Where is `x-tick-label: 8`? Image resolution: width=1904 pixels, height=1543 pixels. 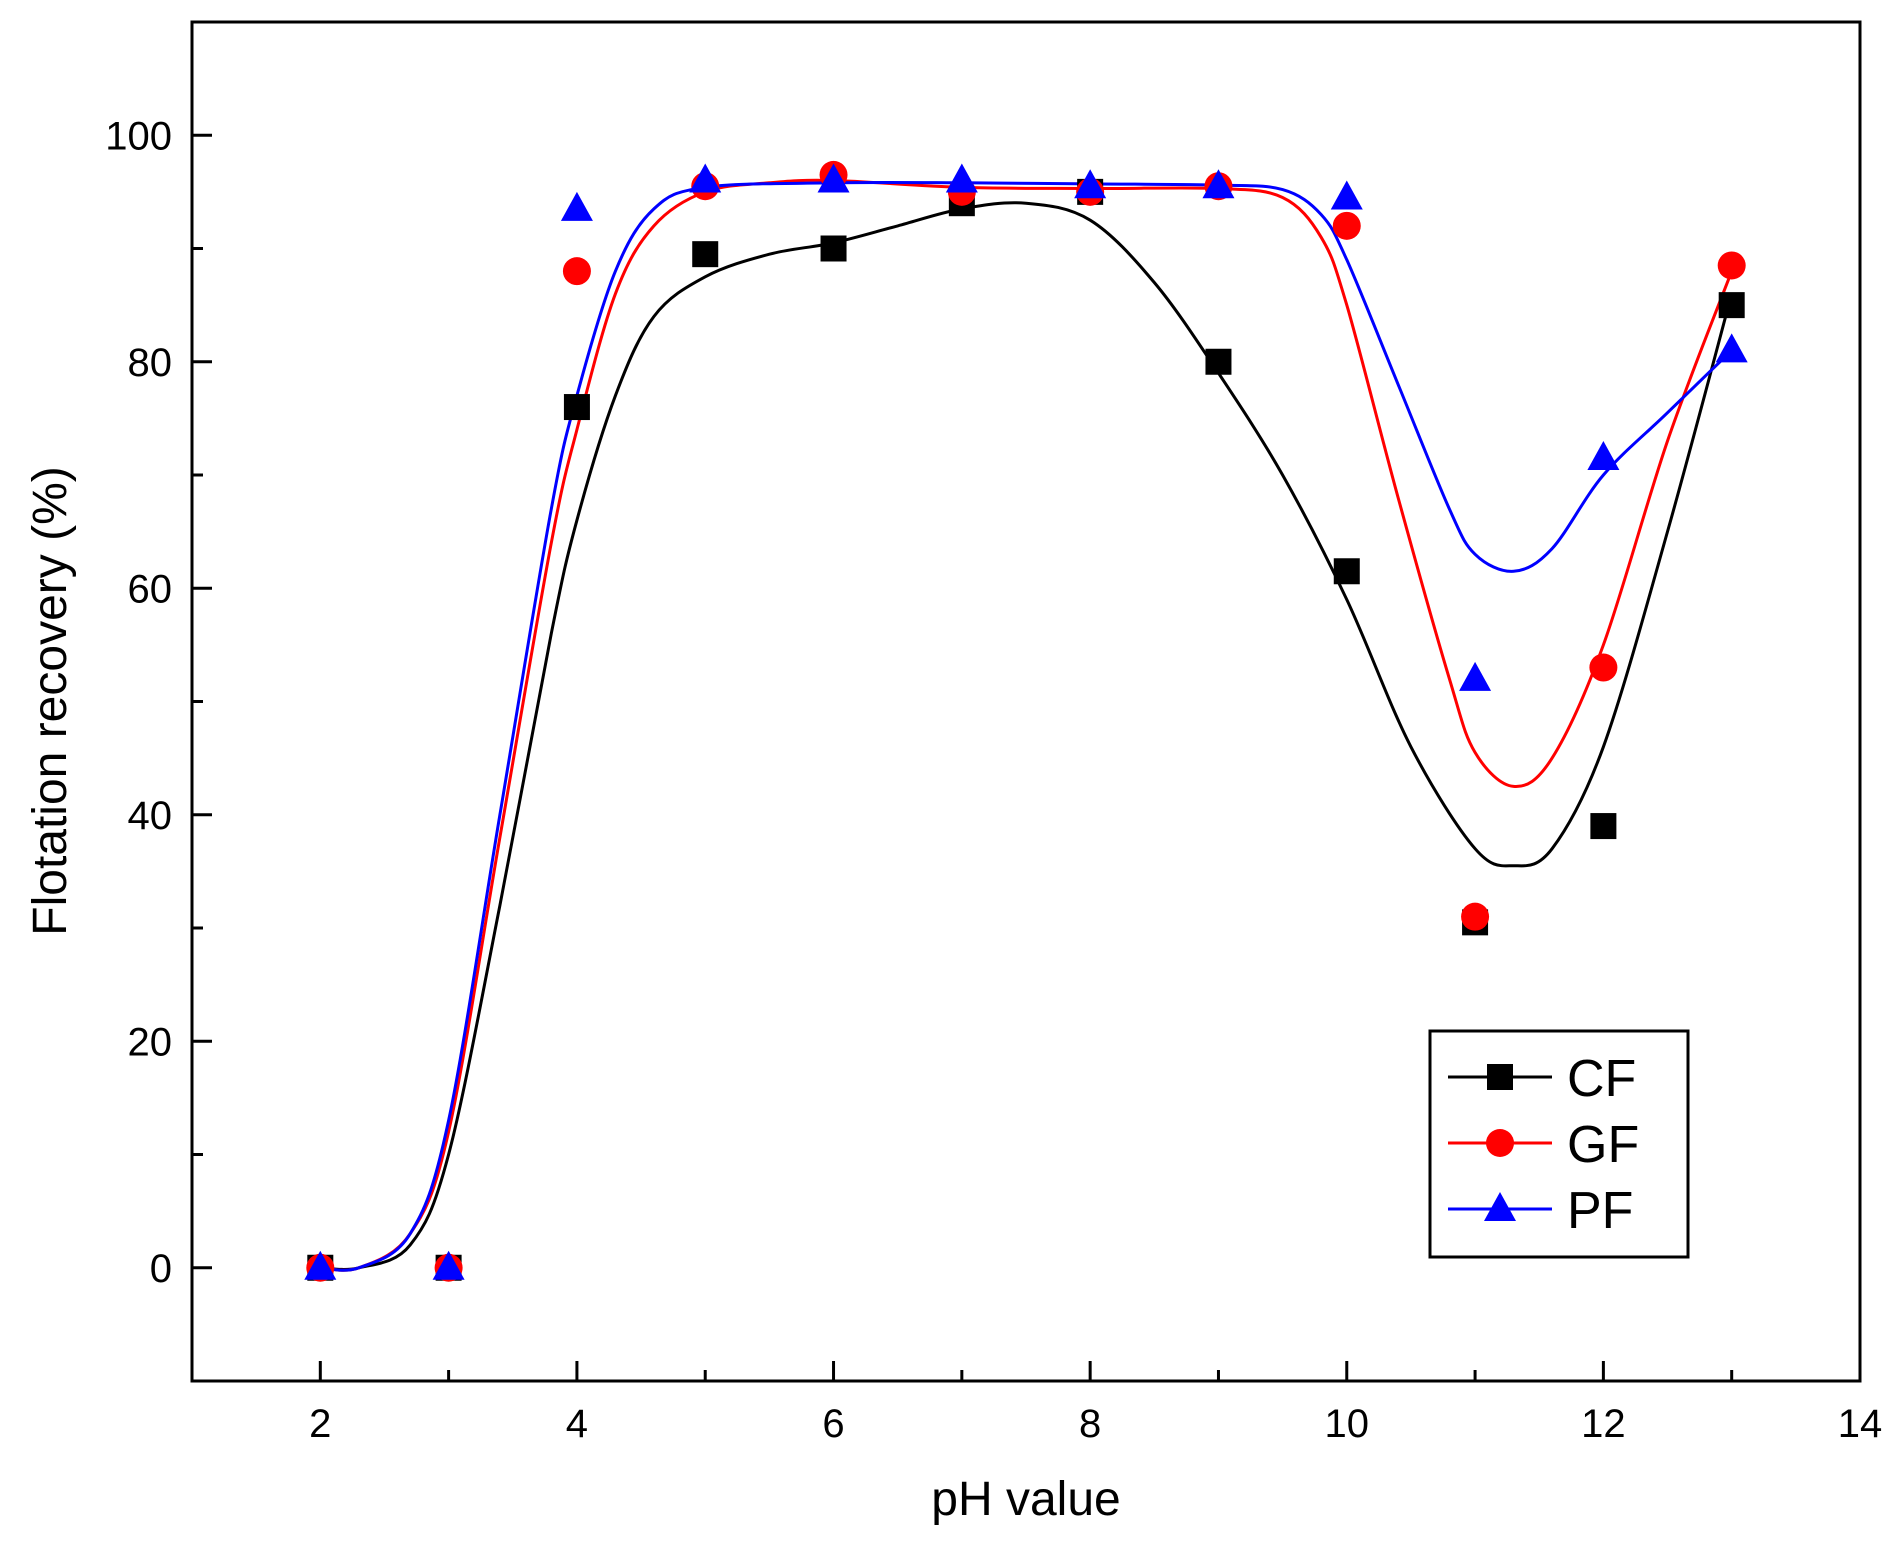 x-tick-label: 8 is located at coordinates (1090, 1424).